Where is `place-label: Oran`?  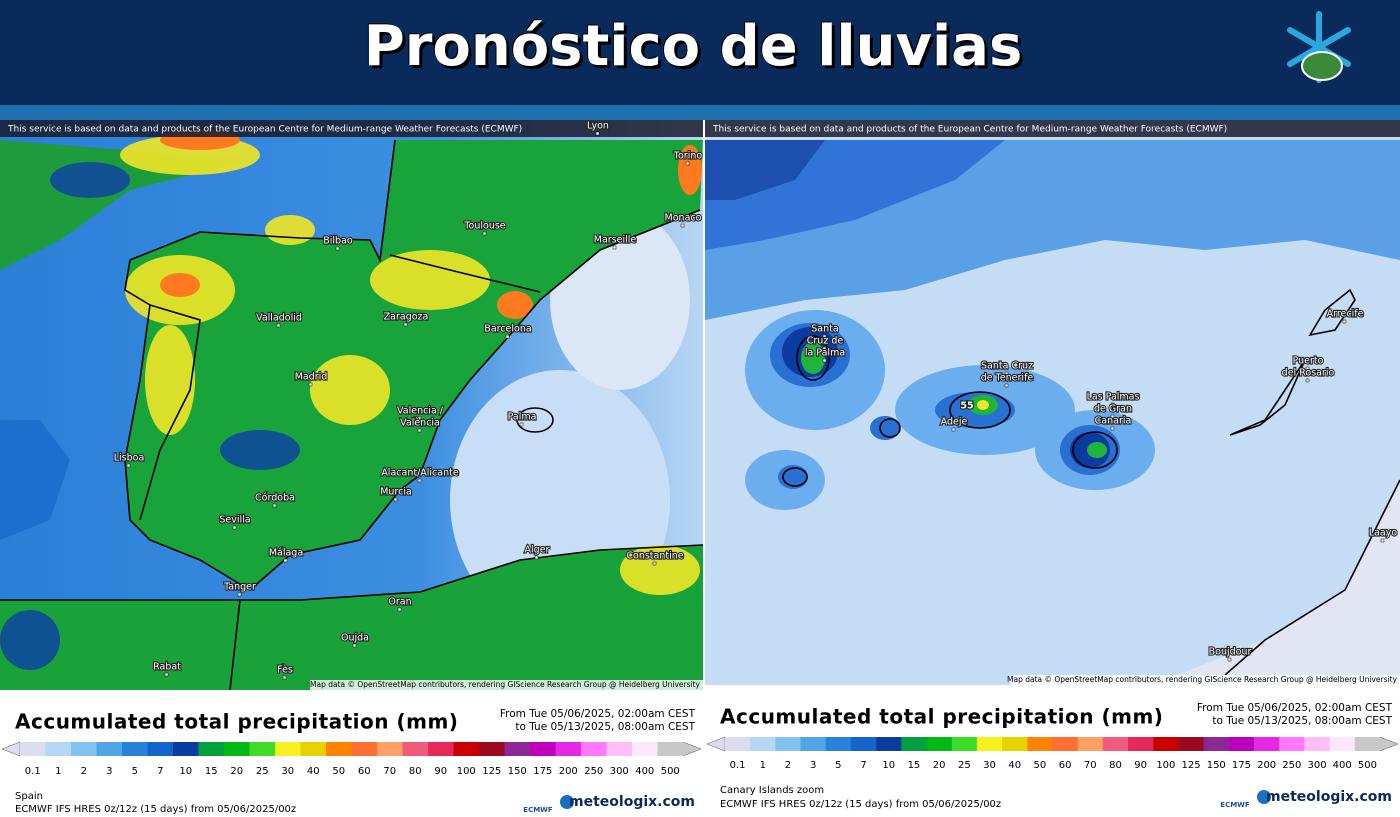 place-label: Oran is located at coordinates (399, 602).